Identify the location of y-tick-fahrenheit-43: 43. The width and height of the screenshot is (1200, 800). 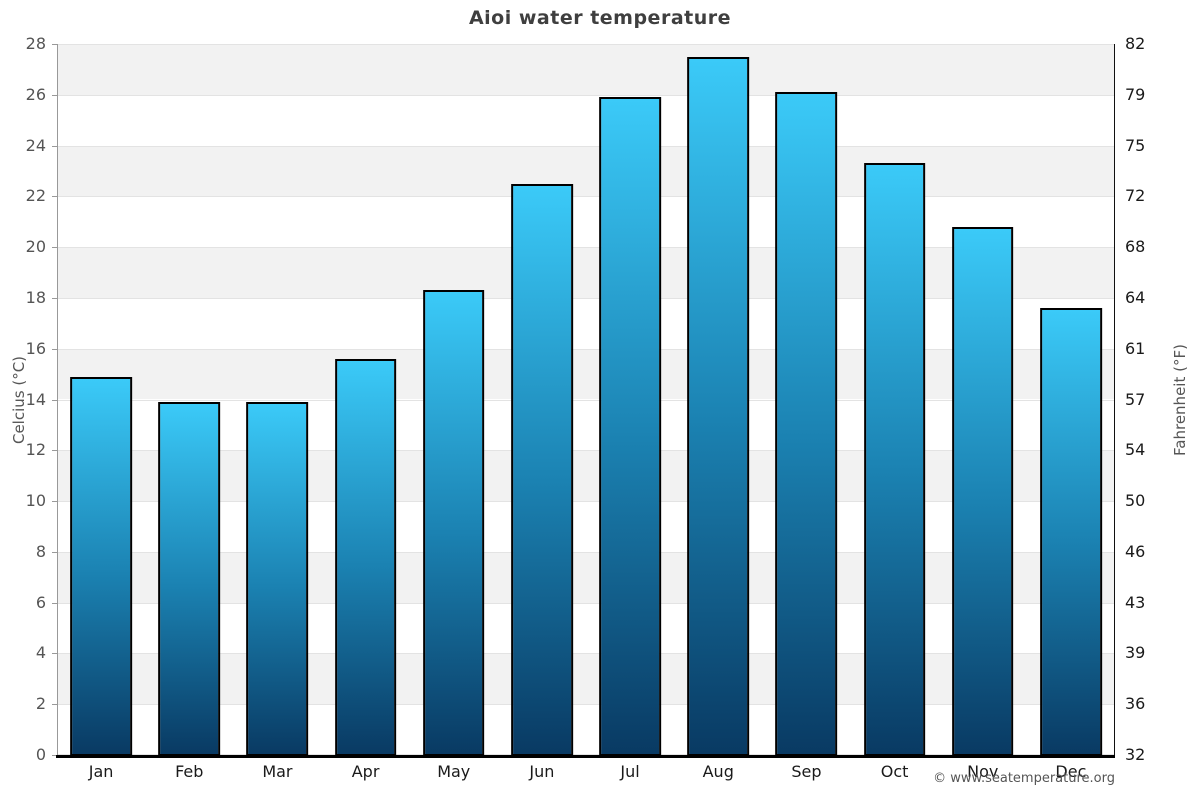
(1135, 602).